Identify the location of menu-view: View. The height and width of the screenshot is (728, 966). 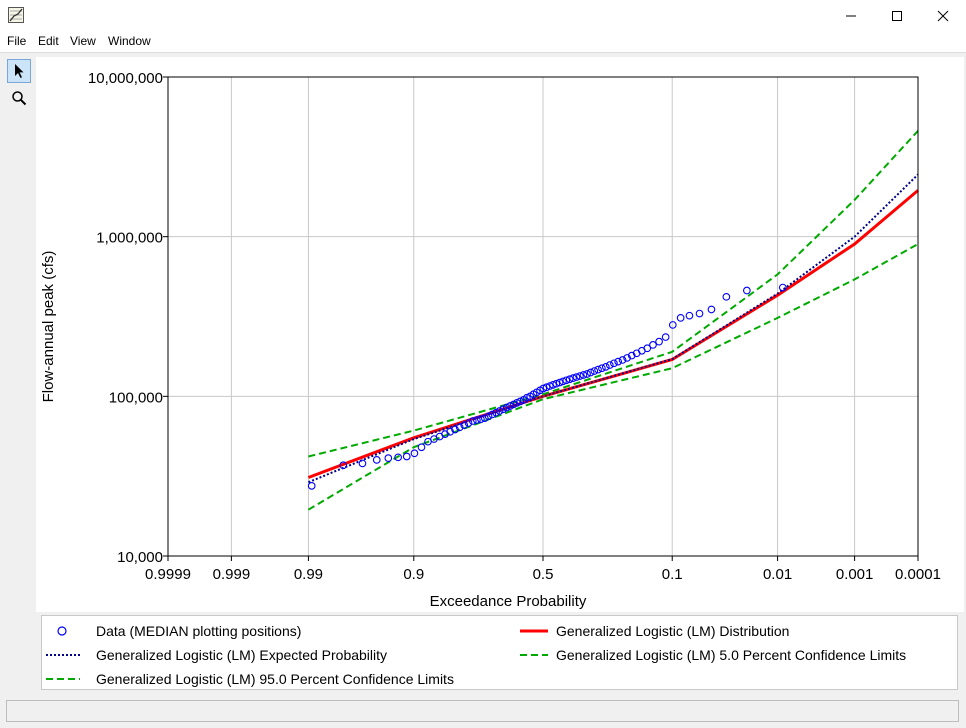
(83, 41).